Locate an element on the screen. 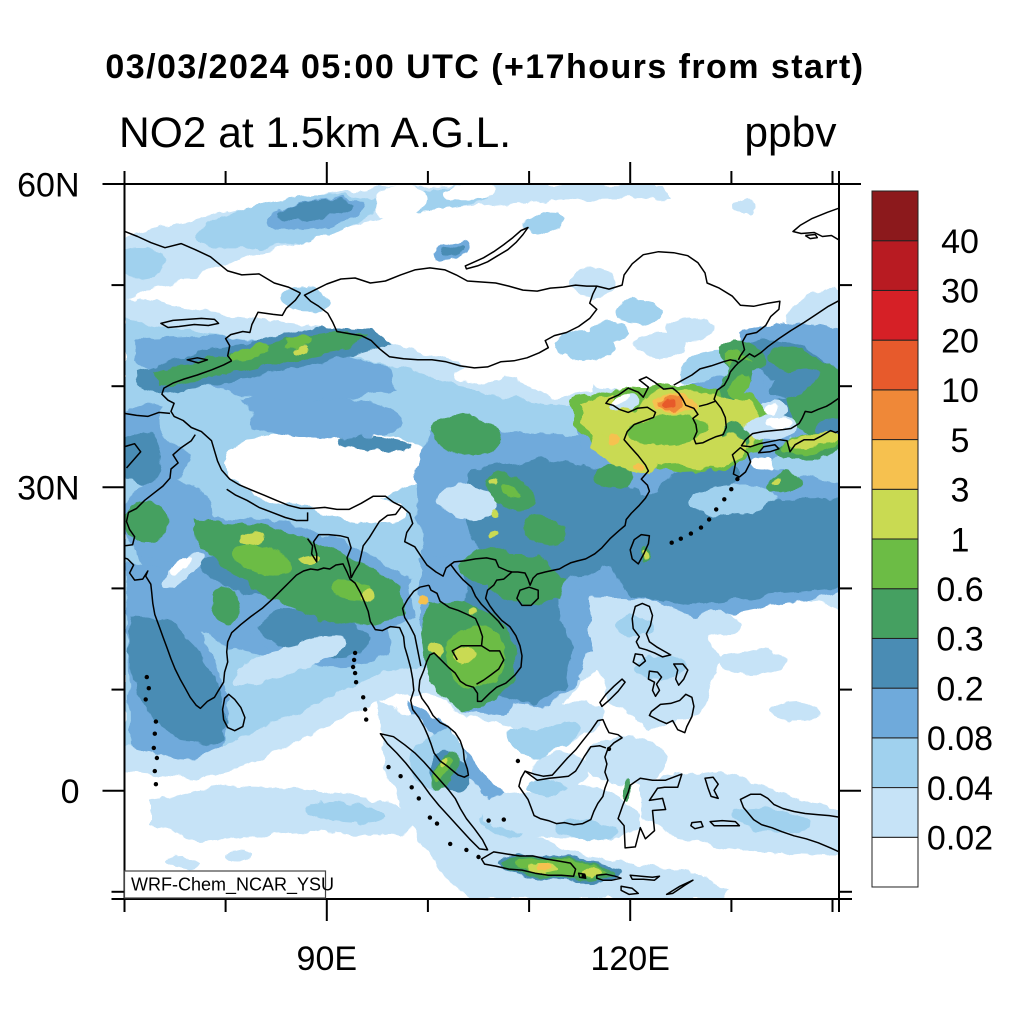 This screenshot has height=1024, width=1024. svg-text: 3 is located at coordinates (960, 491).